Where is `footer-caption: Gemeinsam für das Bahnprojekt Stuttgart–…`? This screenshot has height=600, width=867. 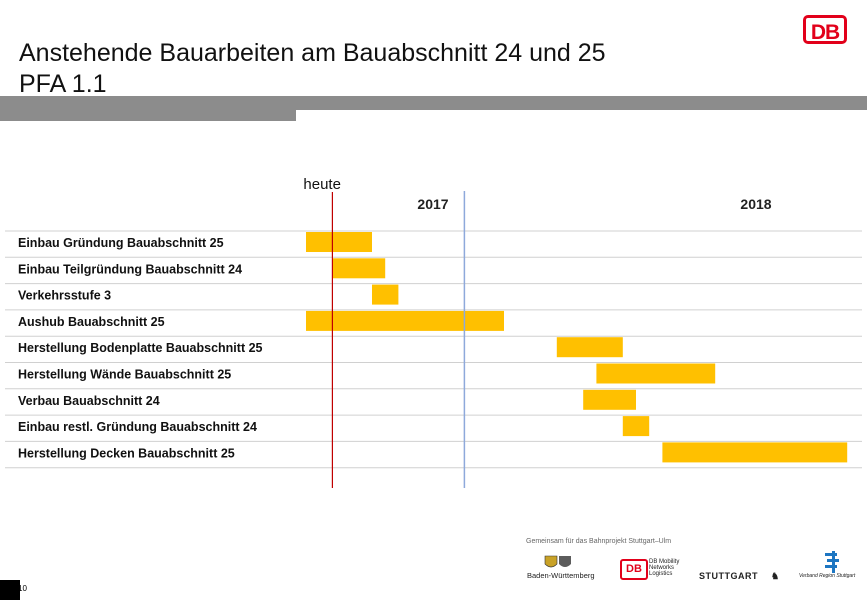
footer-caption: Gemeinsam für das Bahnprojekt Stuttgart–… is located at coordinates (599, 541).